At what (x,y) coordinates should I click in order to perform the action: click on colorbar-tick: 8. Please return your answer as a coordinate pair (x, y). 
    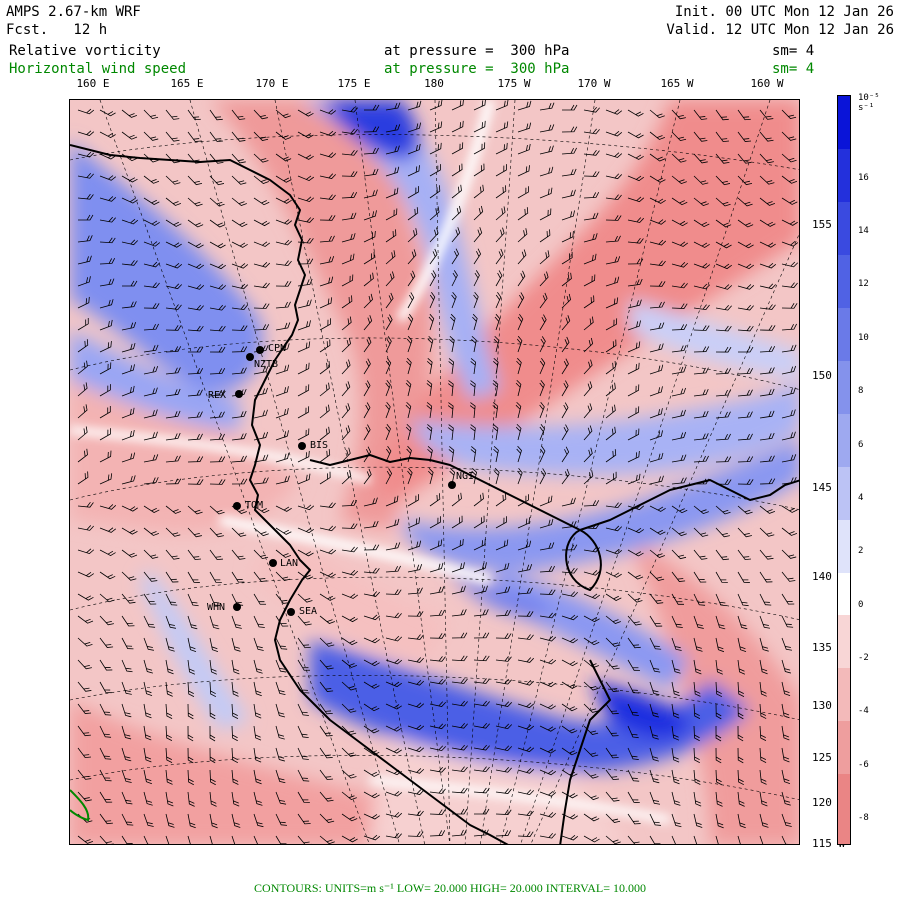
    Looking at the image, I should click on (861, 391).